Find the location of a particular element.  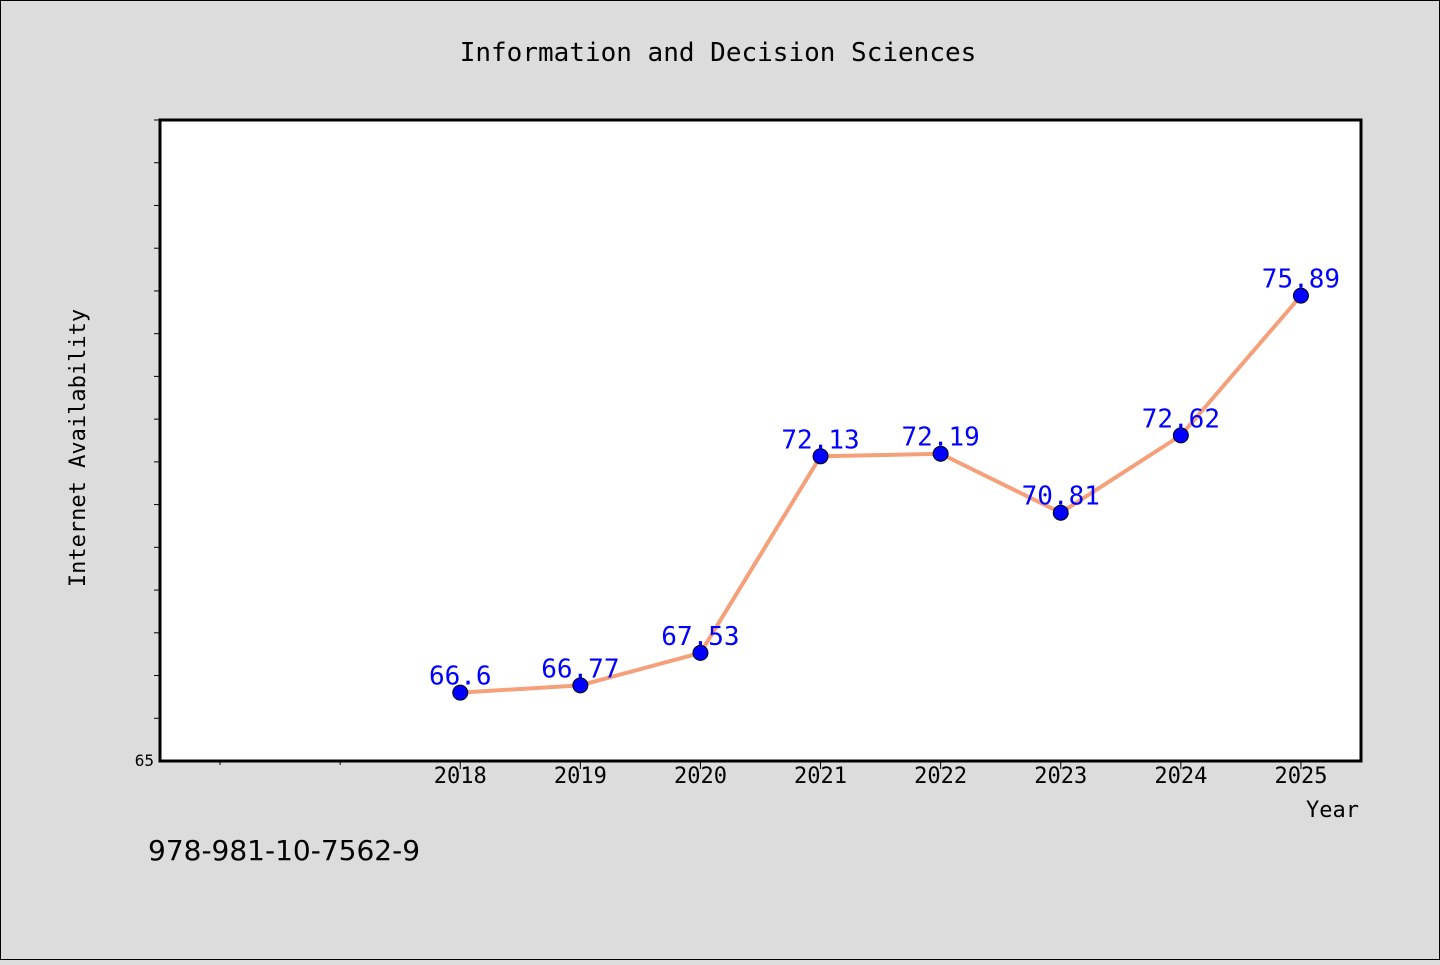

y-tick-label: 65 is located at coordinates (144, 760).